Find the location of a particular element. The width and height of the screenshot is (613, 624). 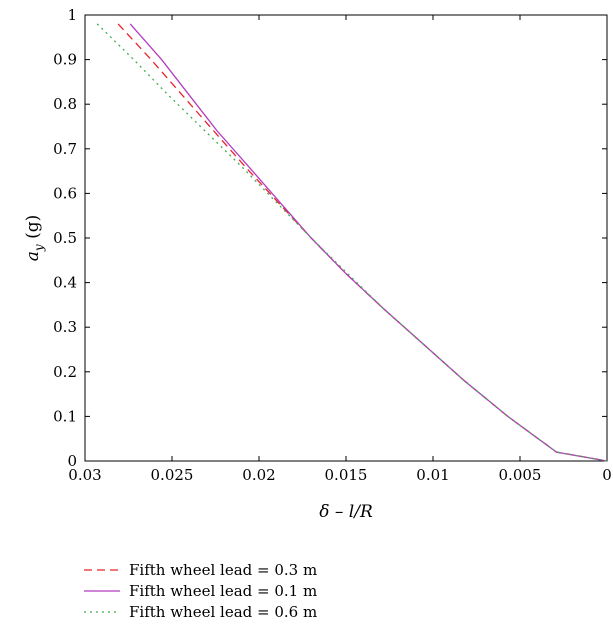

y-tick-label: 0.6 is located at coordinates (65, 193).